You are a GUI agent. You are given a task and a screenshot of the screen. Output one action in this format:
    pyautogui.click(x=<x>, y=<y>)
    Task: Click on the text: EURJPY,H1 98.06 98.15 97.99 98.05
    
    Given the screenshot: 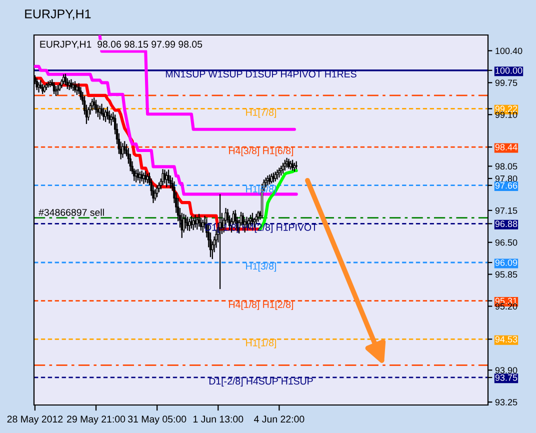 What is the action you would take?
    pyautogui.click(x=121, y=44)
    